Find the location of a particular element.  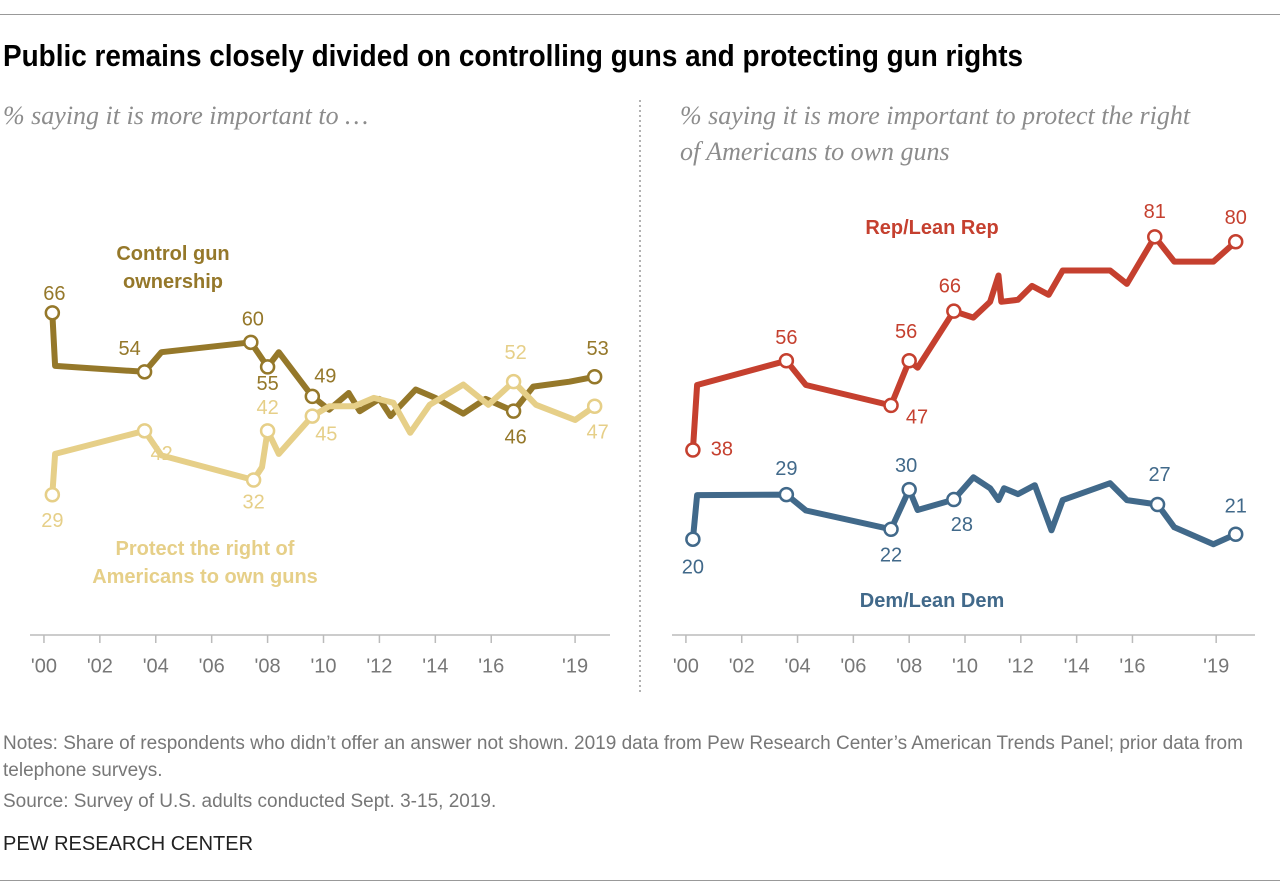

data-label: 53 is located at coordinates (598, 349).